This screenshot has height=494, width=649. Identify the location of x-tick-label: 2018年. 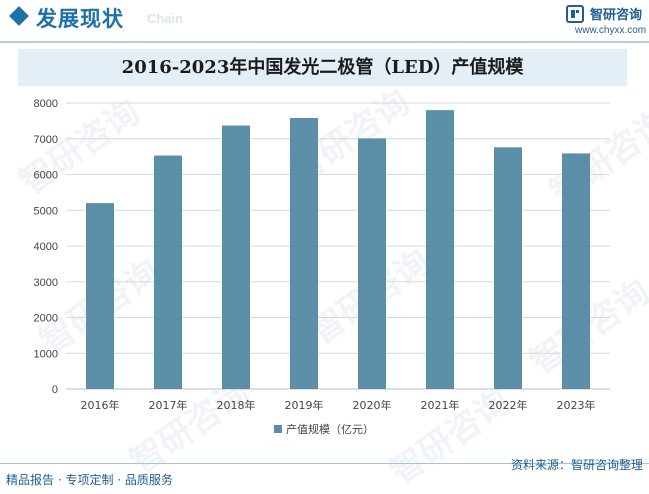
(236, 405).